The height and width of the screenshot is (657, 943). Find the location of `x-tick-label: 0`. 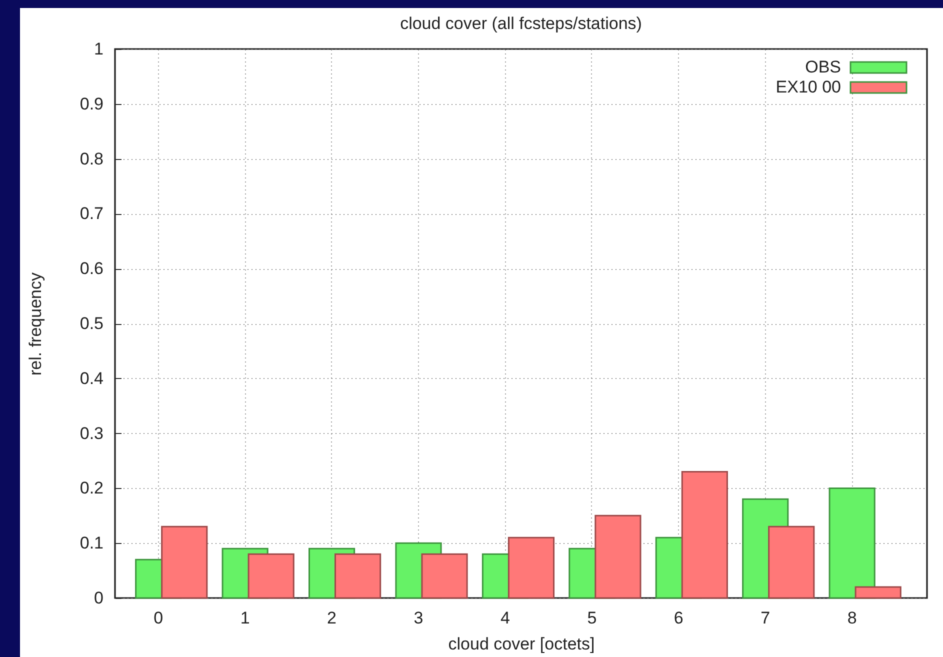

x-tick-label: 0 is located at coordinates (159, 618).